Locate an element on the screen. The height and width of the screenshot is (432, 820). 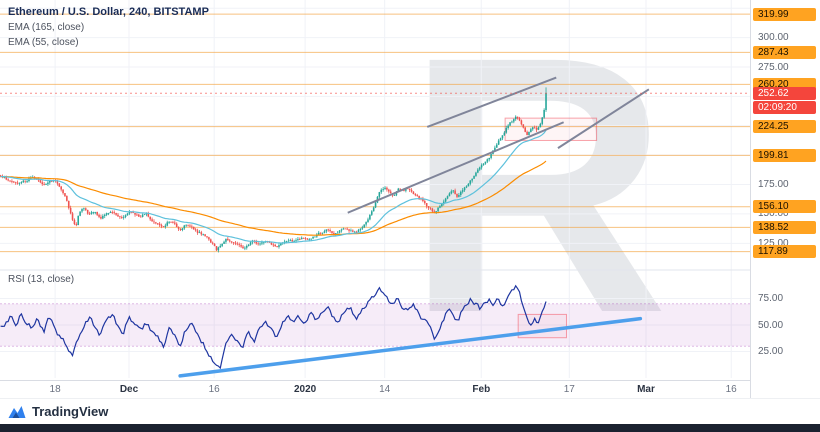
price-tick-label: 125.00 is located at coordinates (773, 243).